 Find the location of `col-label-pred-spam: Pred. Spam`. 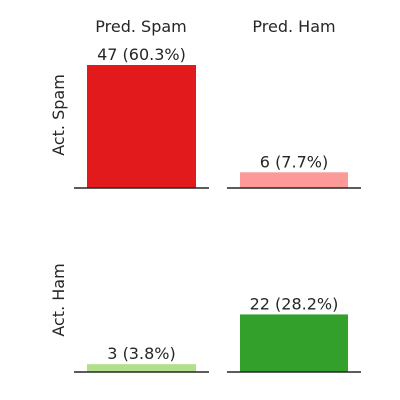

col-label-pred-spam: Pred. Spam is located at coordinates (140, 26).